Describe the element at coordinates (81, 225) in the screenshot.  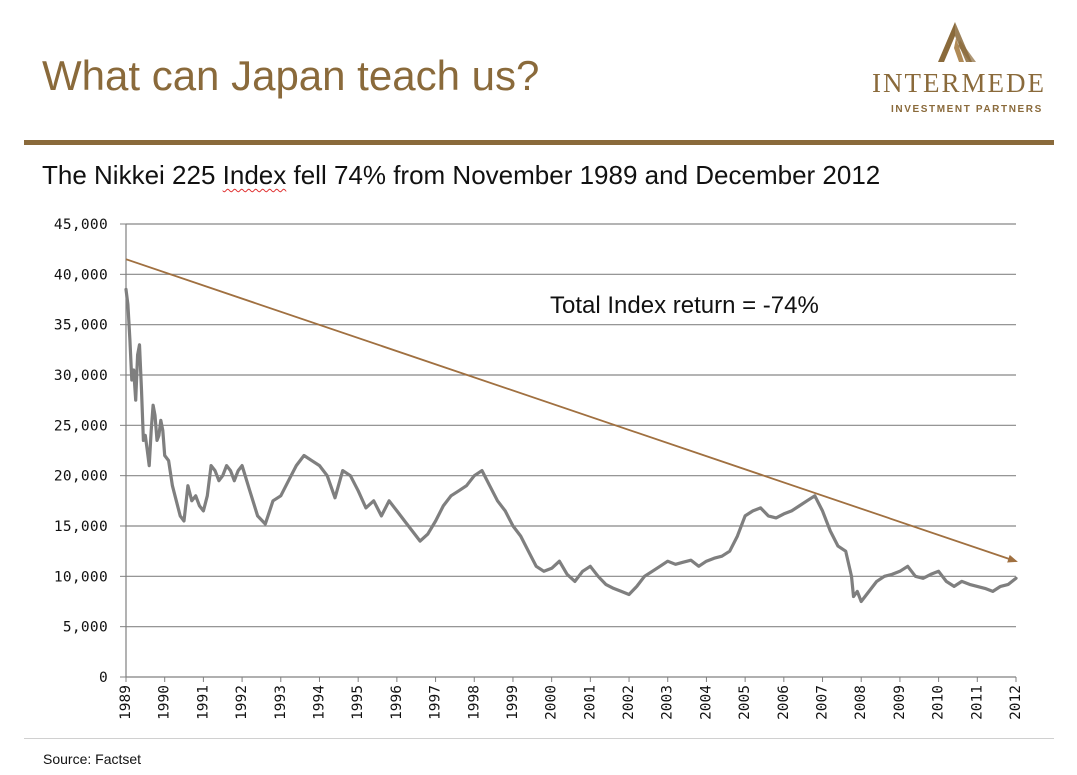
I see `y-tick-label: 45,000` at that location.